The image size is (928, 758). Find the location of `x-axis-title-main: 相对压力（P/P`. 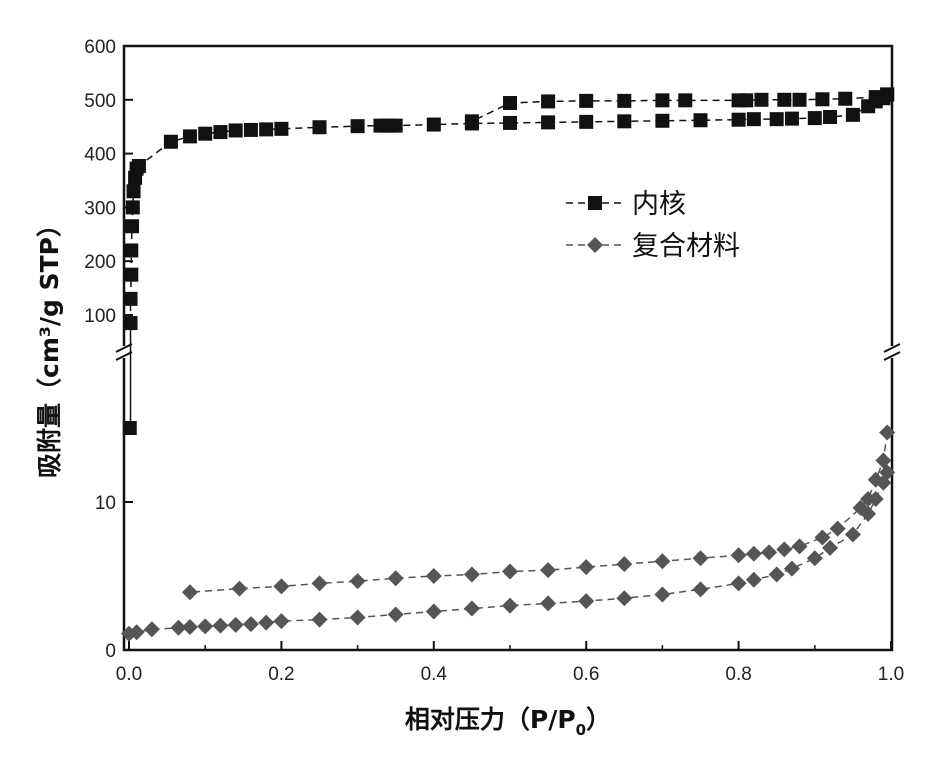

x-axis-title-main: 相对压力（P/P is located at coordinates (490, 719).